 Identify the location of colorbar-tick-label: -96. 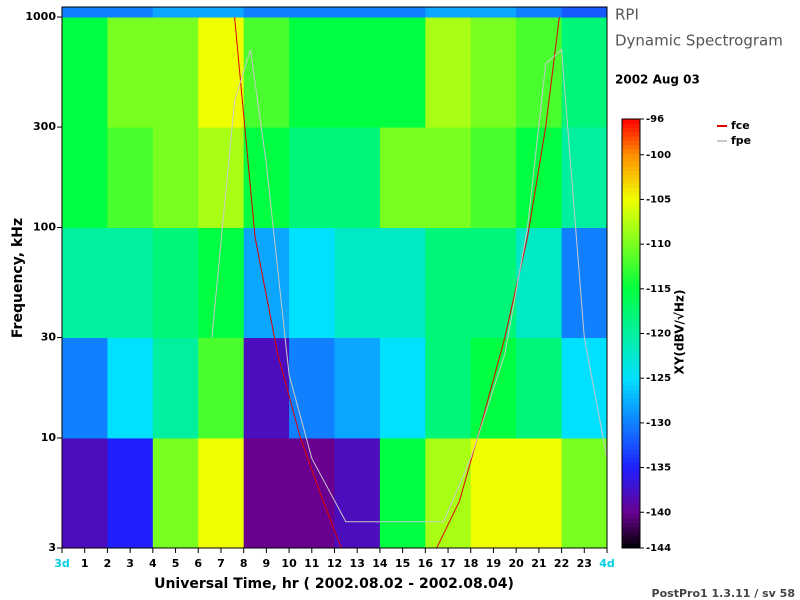
(655, 119).